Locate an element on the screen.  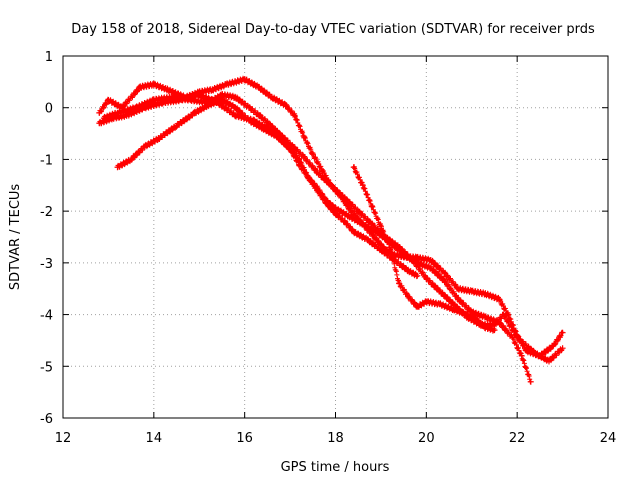
y-tick-label: 1 is located at coordinates (49, 57).